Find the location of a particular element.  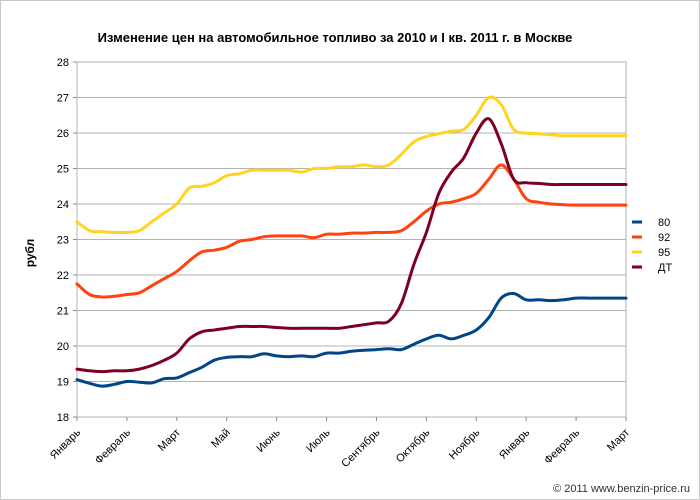

y-tick-label: 27 is located at coordinates (63, 99).